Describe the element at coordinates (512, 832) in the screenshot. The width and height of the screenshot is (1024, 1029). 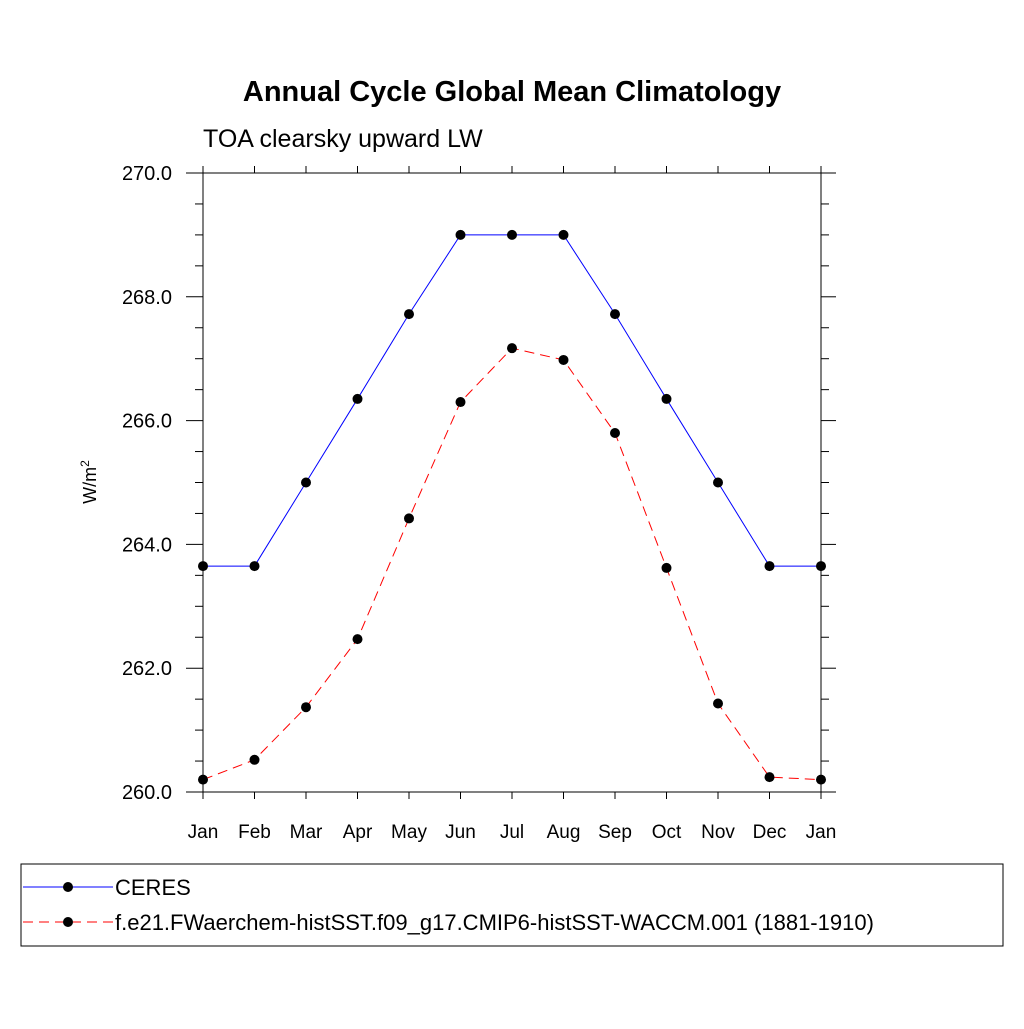
I see `x-tick-label: Jul` at that location.